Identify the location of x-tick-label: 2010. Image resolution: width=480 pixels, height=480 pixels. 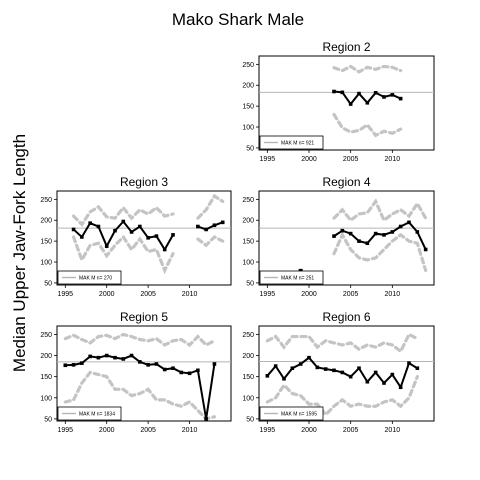
(393, 294).